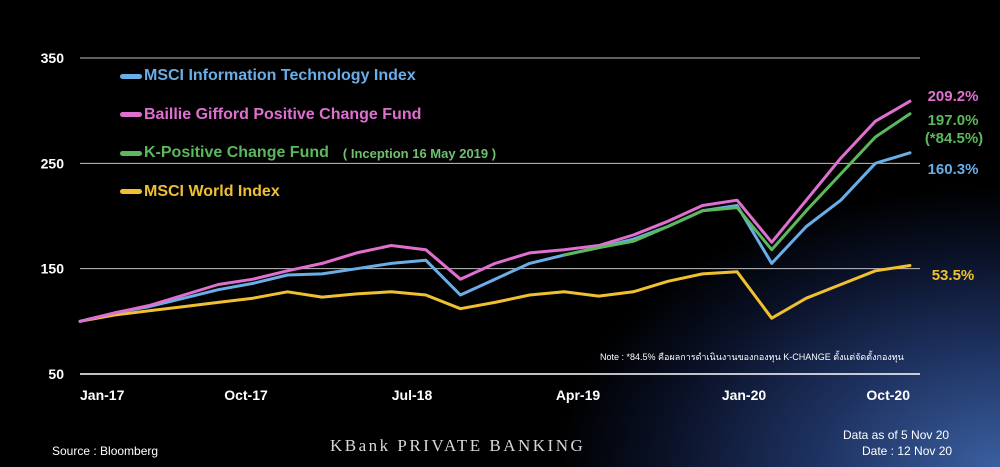 The width and height of the screenshot is (1000, 467). What do you see at coordinates (102, 395) in the screenshot?
I see `x-tick-label: Jan-17` at bounding box center [102, 395].